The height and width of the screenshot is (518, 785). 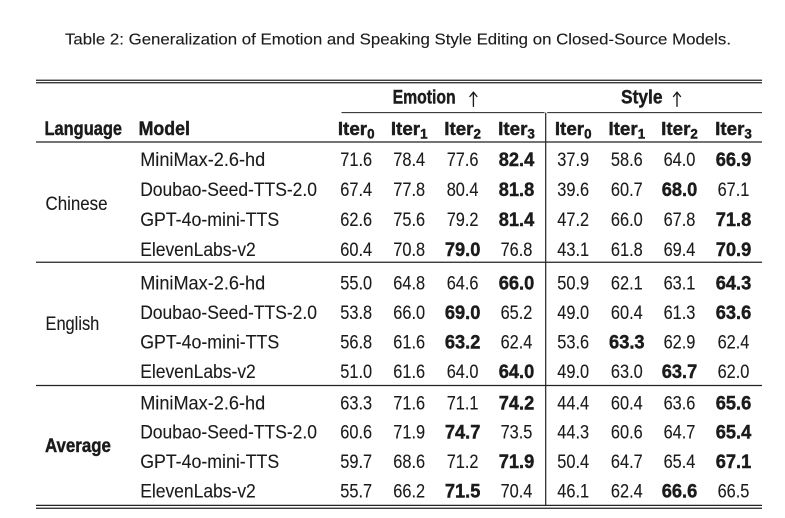 I want to click on svg-text: MiniMax-2.6-hd, so click(x=202, y=283).